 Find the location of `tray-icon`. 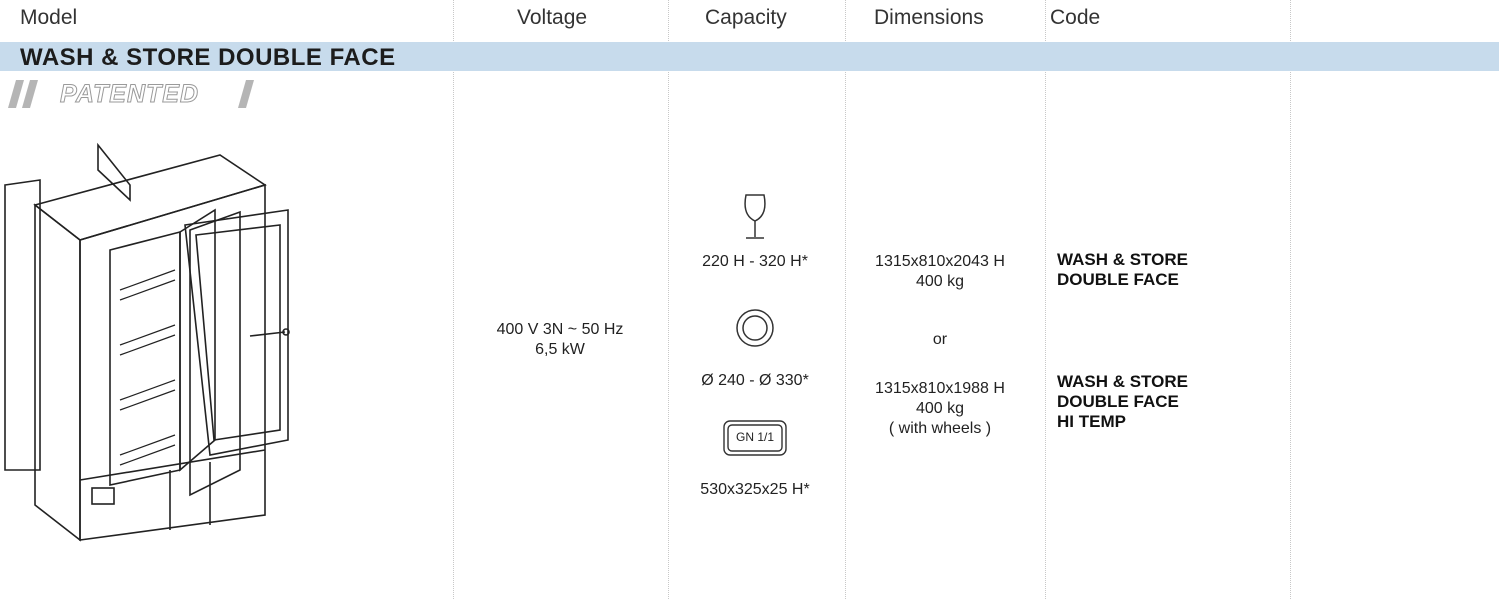

tray-icon is located at coordinates (755, 438).